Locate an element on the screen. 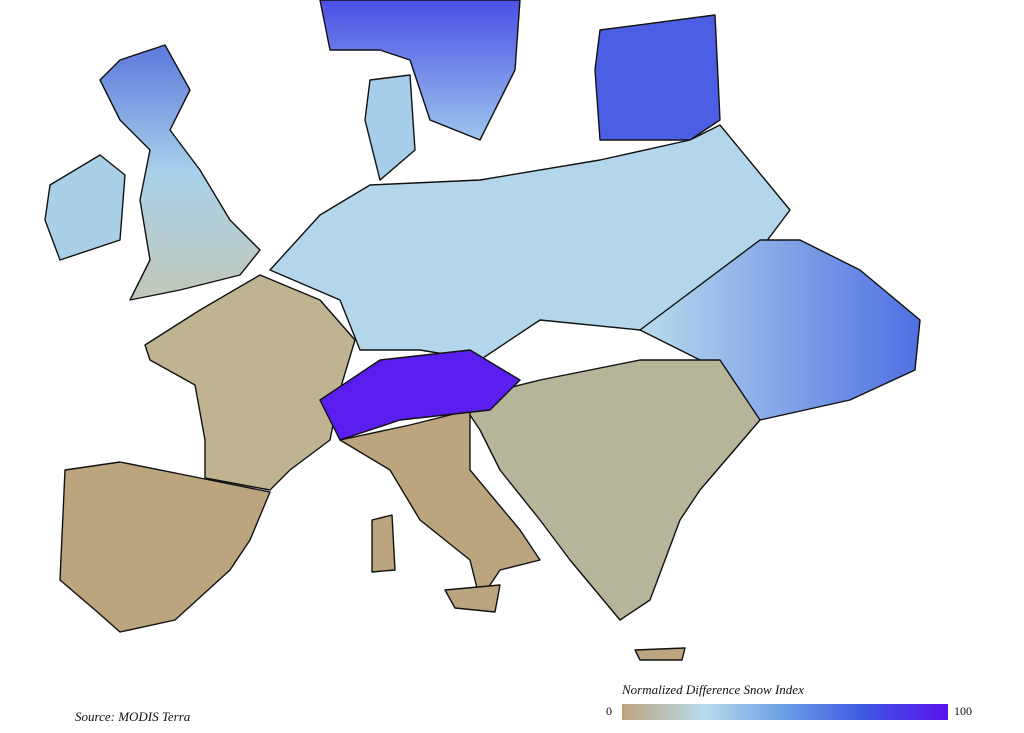 The image size is (1024, 733). ireland is located at coordinates (85, 207).